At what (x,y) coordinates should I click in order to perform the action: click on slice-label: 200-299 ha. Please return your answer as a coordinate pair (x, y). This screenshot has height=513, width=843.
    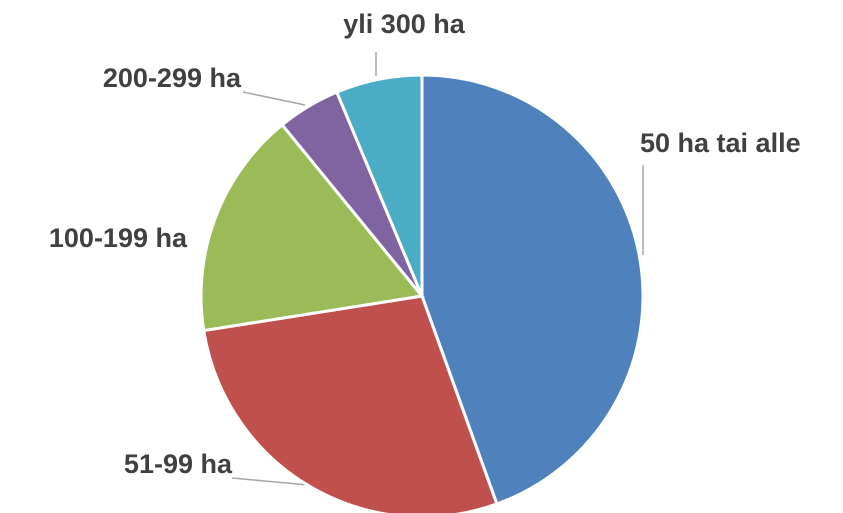
    Looking at the image, I should click on (172, 78).